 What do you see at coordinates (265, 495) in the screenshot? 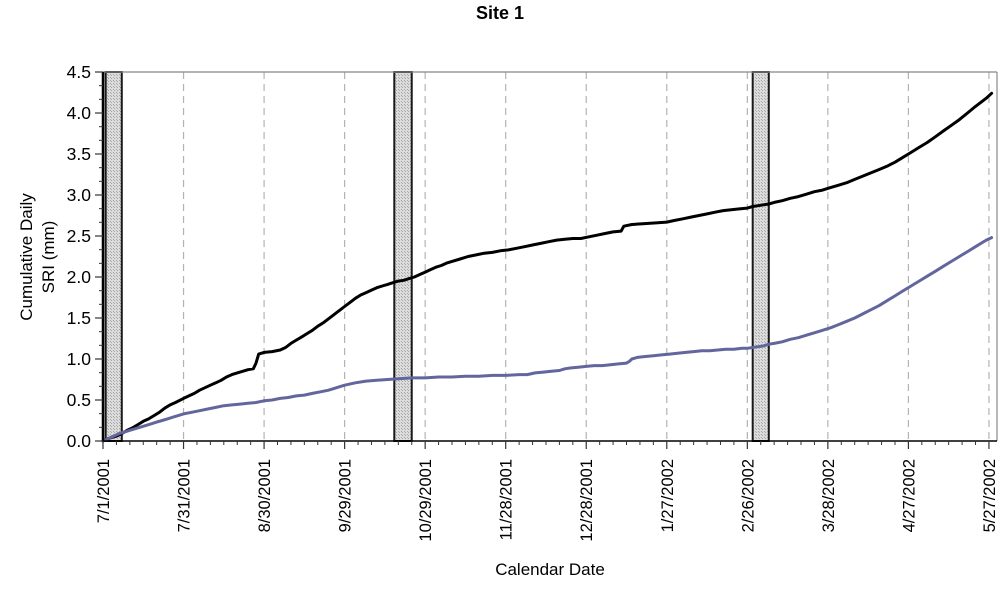
I see `x-tick-label: 8/30/2001` at bounding box center [265, 495].